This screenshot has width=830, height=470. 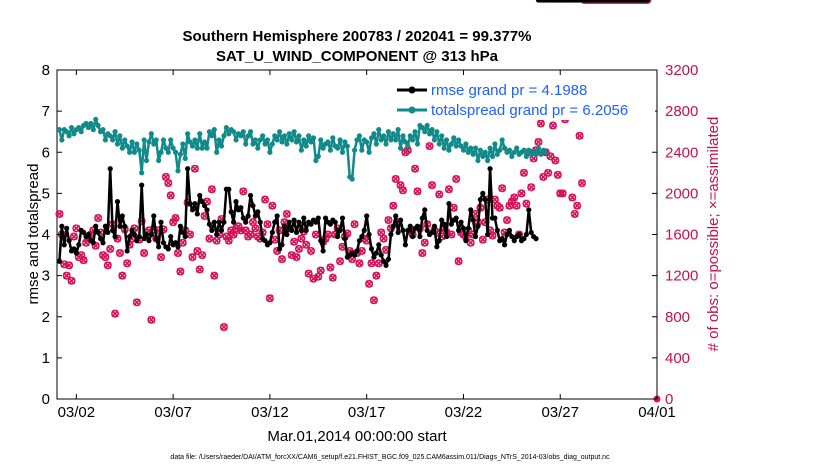 What do you see at coordinates (681, 111) in the screenshot?
I see `y2-tick-label: 2800` at bounding box center [681, 111].